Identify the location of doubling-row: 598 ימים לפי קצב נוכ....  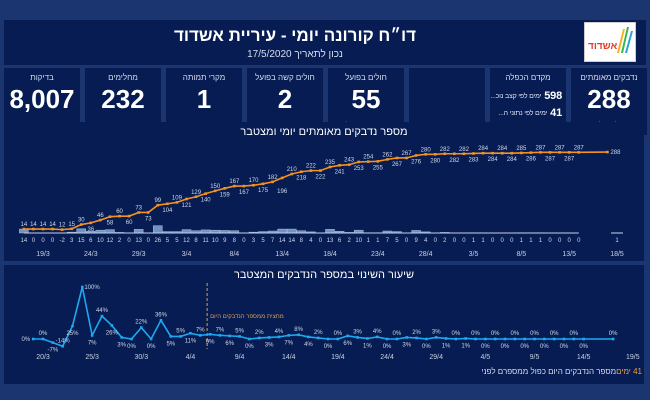
(526, 96).